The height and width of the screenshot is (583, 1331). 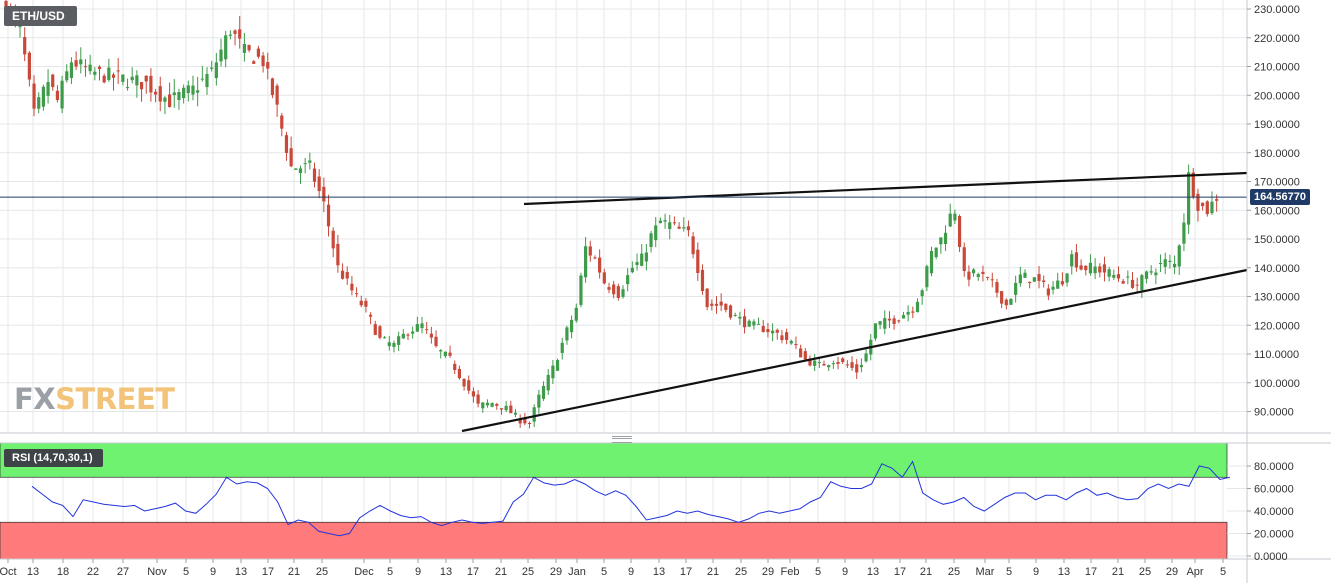 I want to click on rsi-axis: 80.0000 60.0000 40.0000 20.0000 0.0000, so click(x=1270, y=512).